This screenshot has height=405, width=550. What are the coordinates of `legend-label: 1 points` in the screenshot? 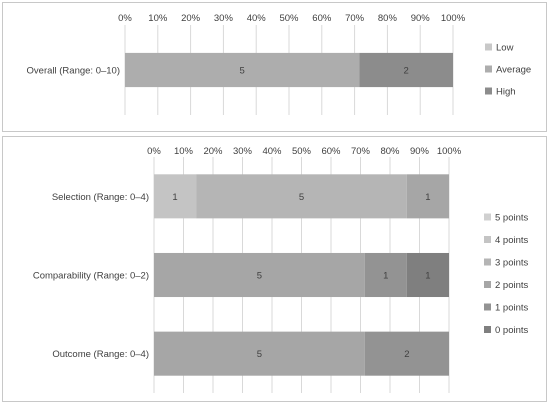 It's located at (512, 308).